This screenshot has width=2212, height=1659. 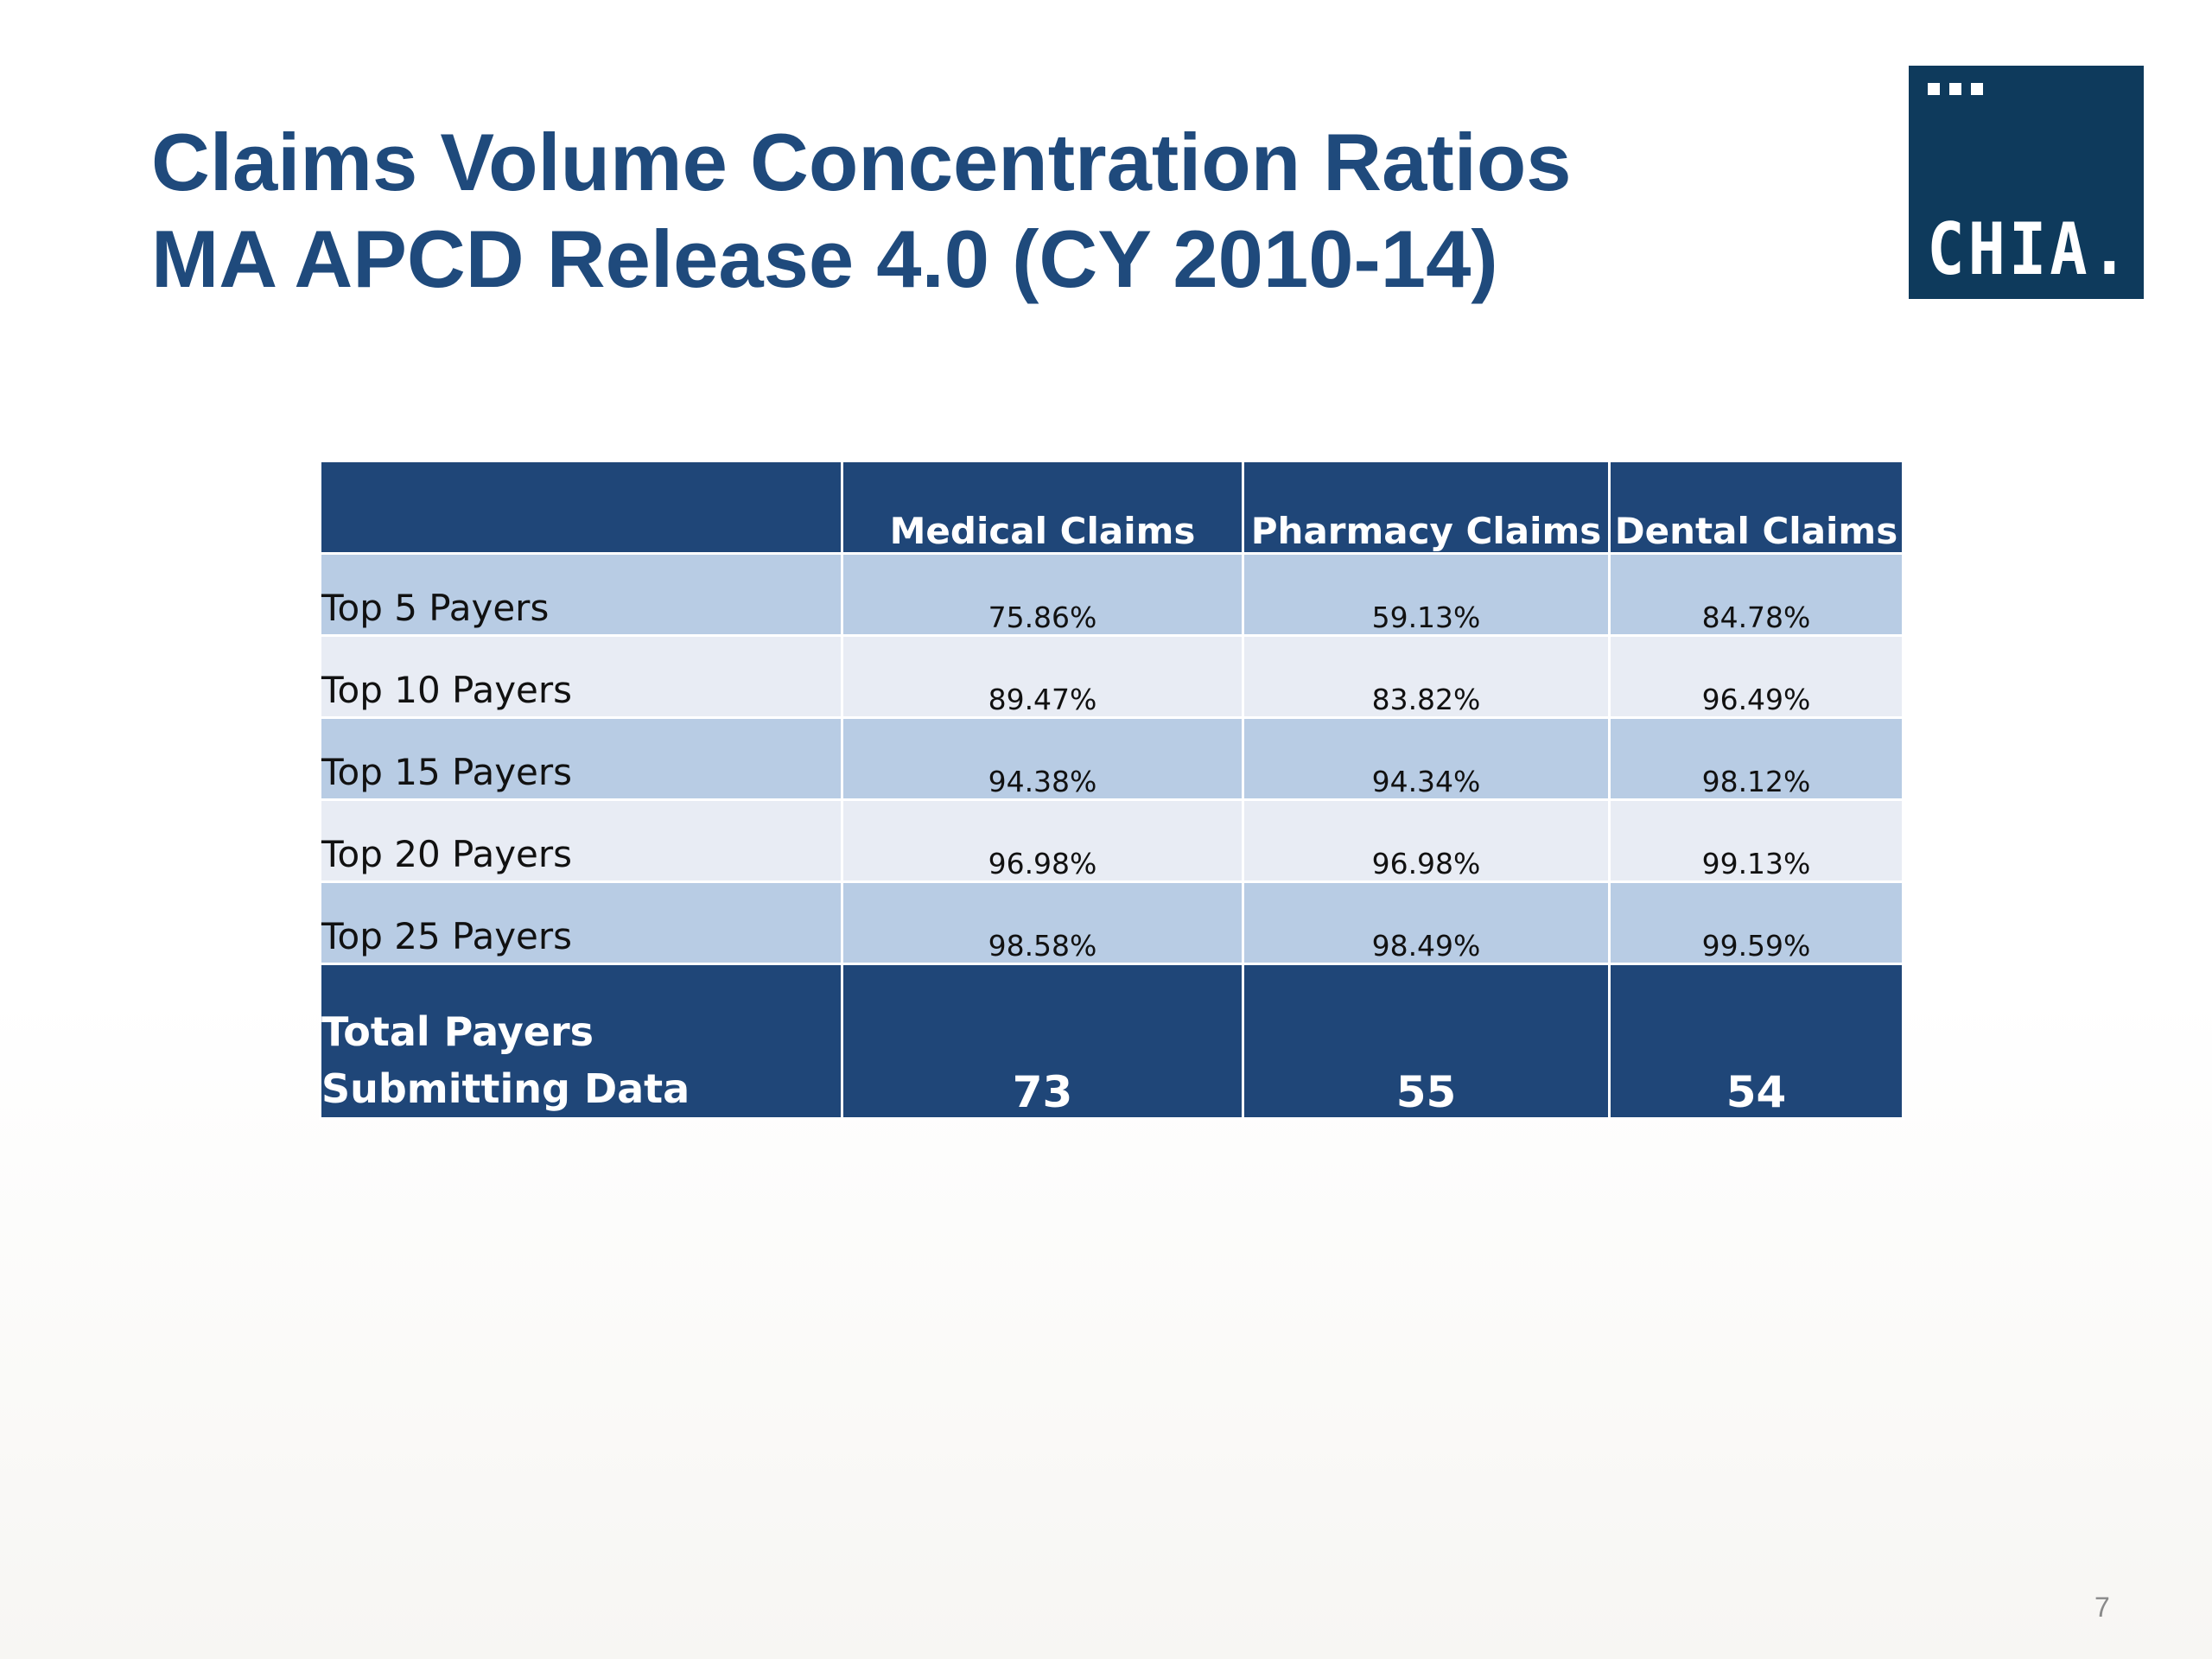 I want to click on total-medical-value: 73, so click(x=1042, y=1041).